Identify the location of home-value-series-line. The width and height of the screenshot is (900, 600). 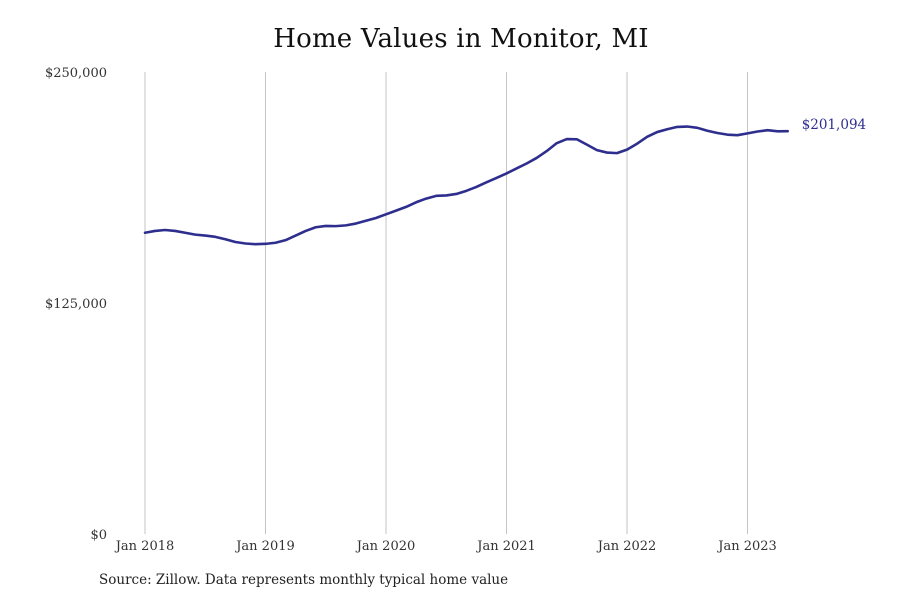
(466, 185).